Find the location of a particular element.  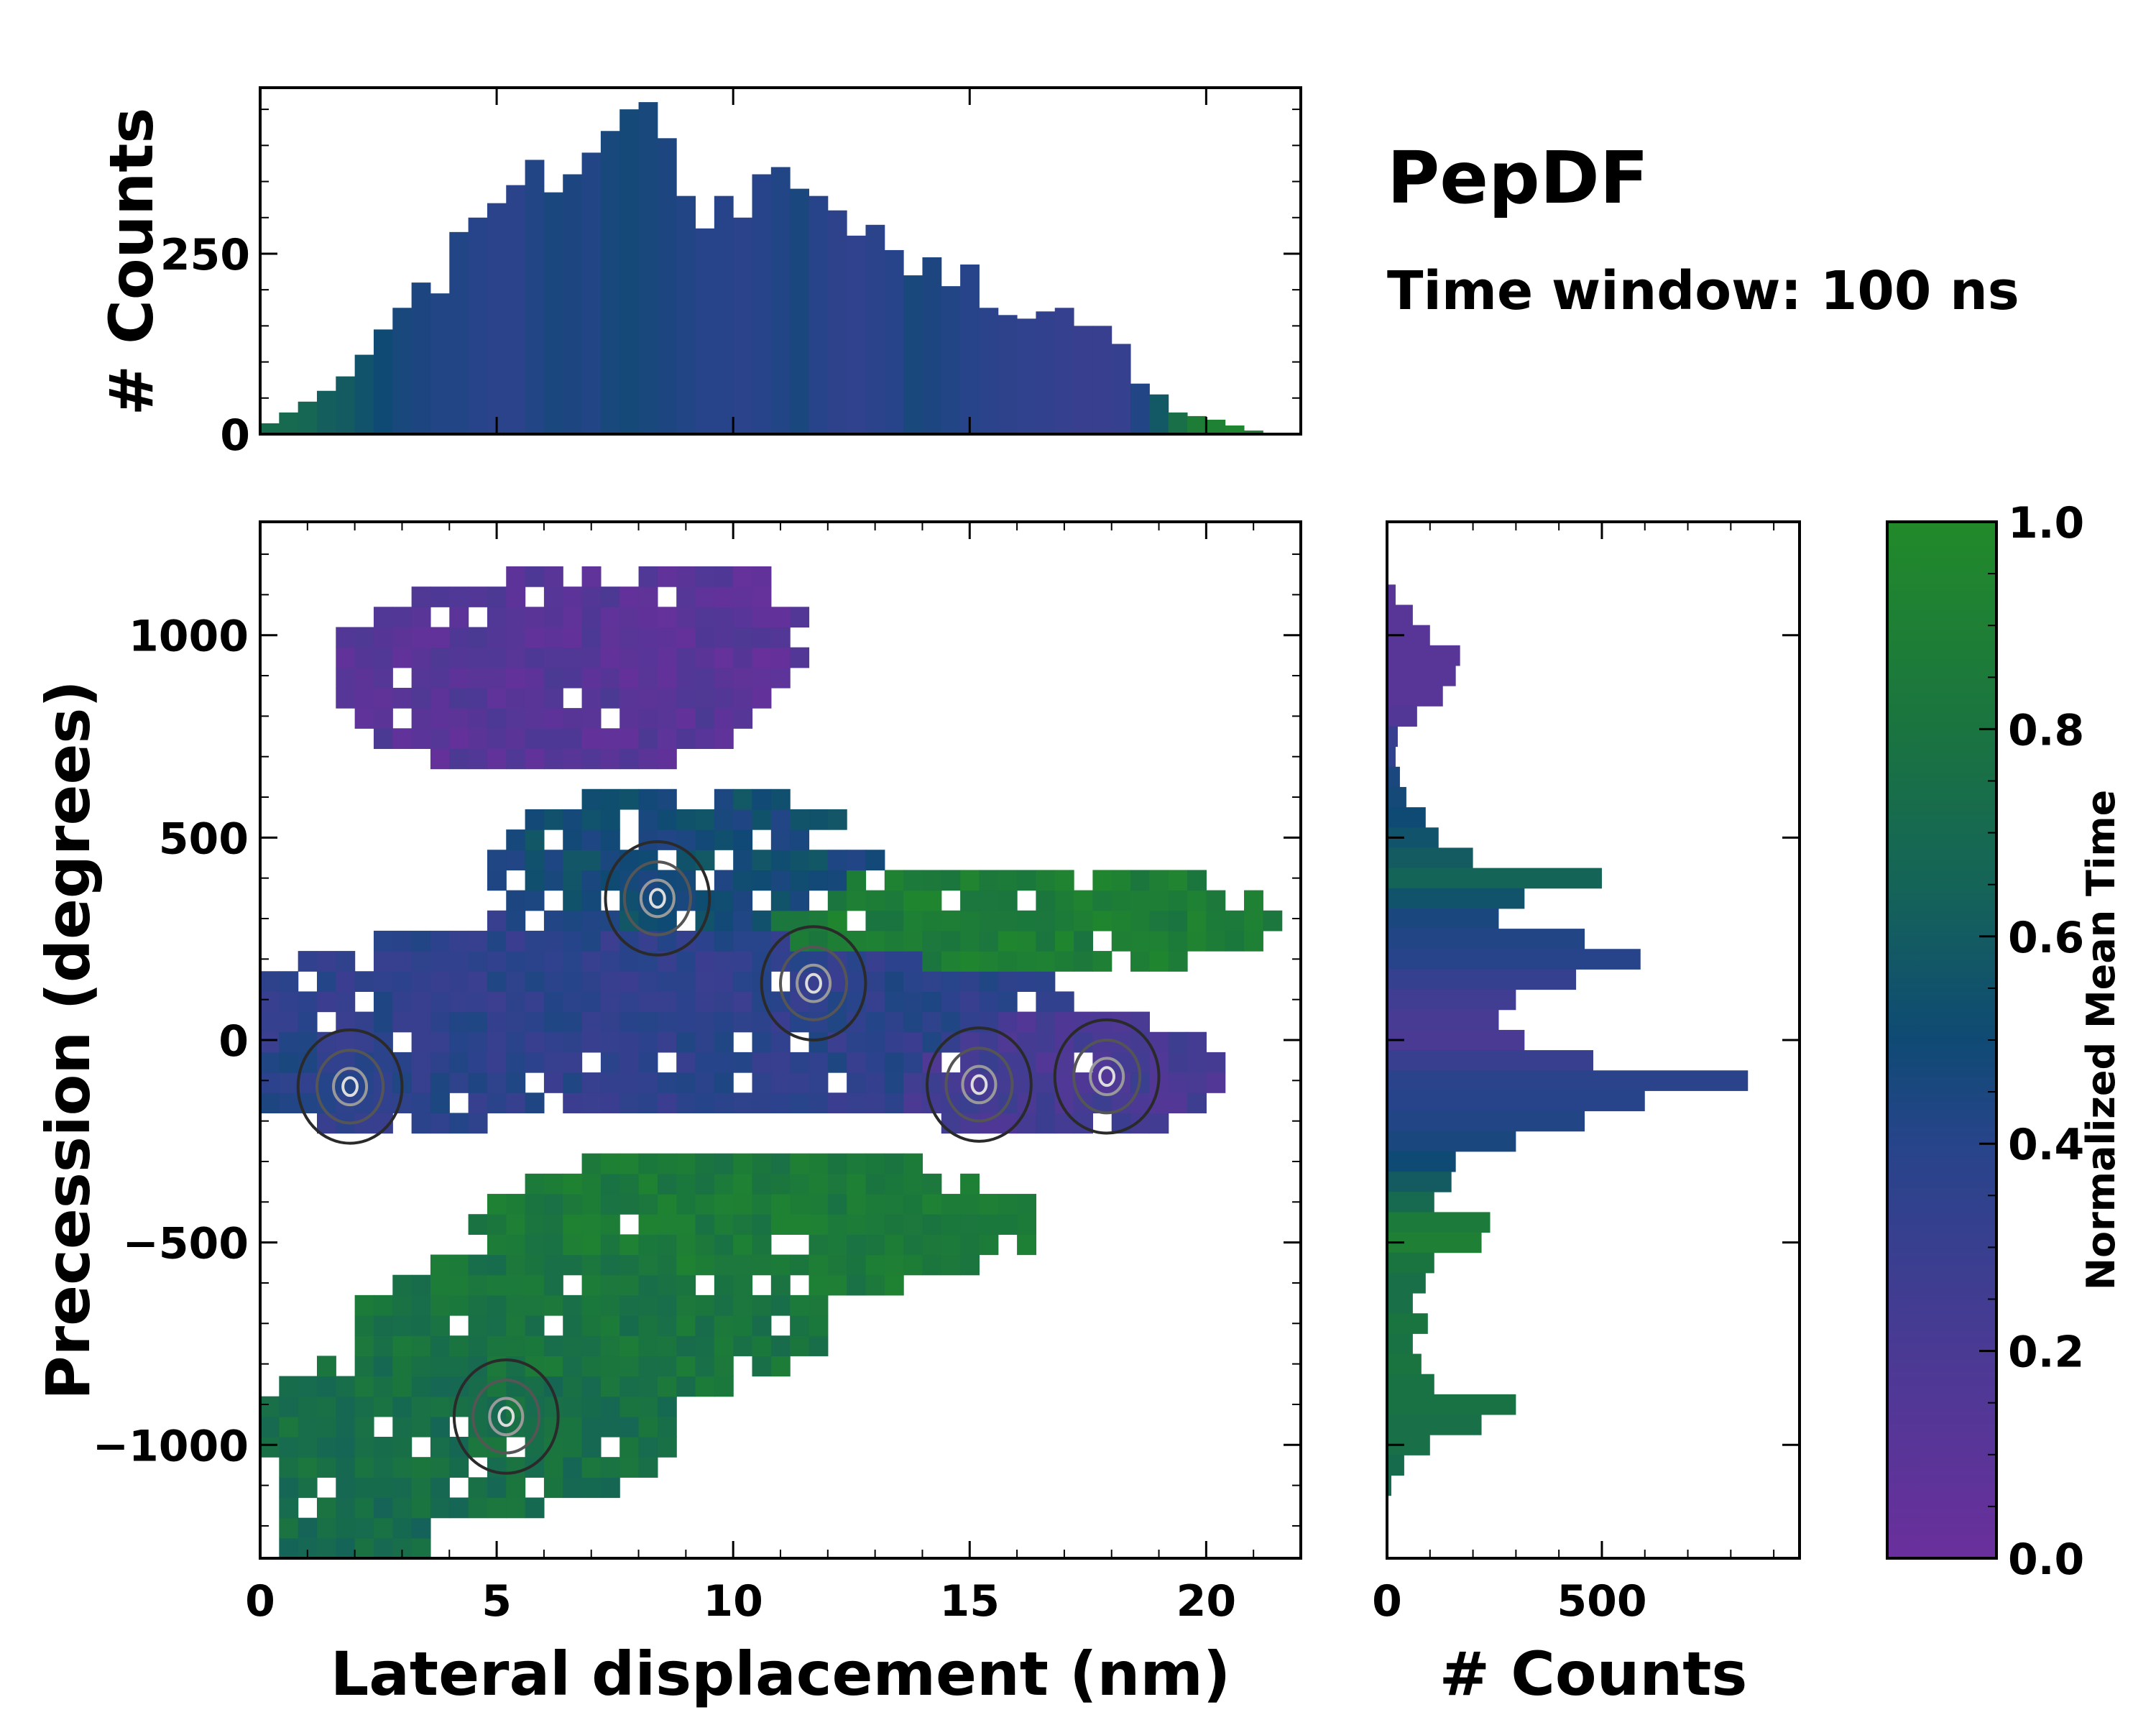

right-histogram-xtick-label: 0 is located at coordinates (1387, 1601).